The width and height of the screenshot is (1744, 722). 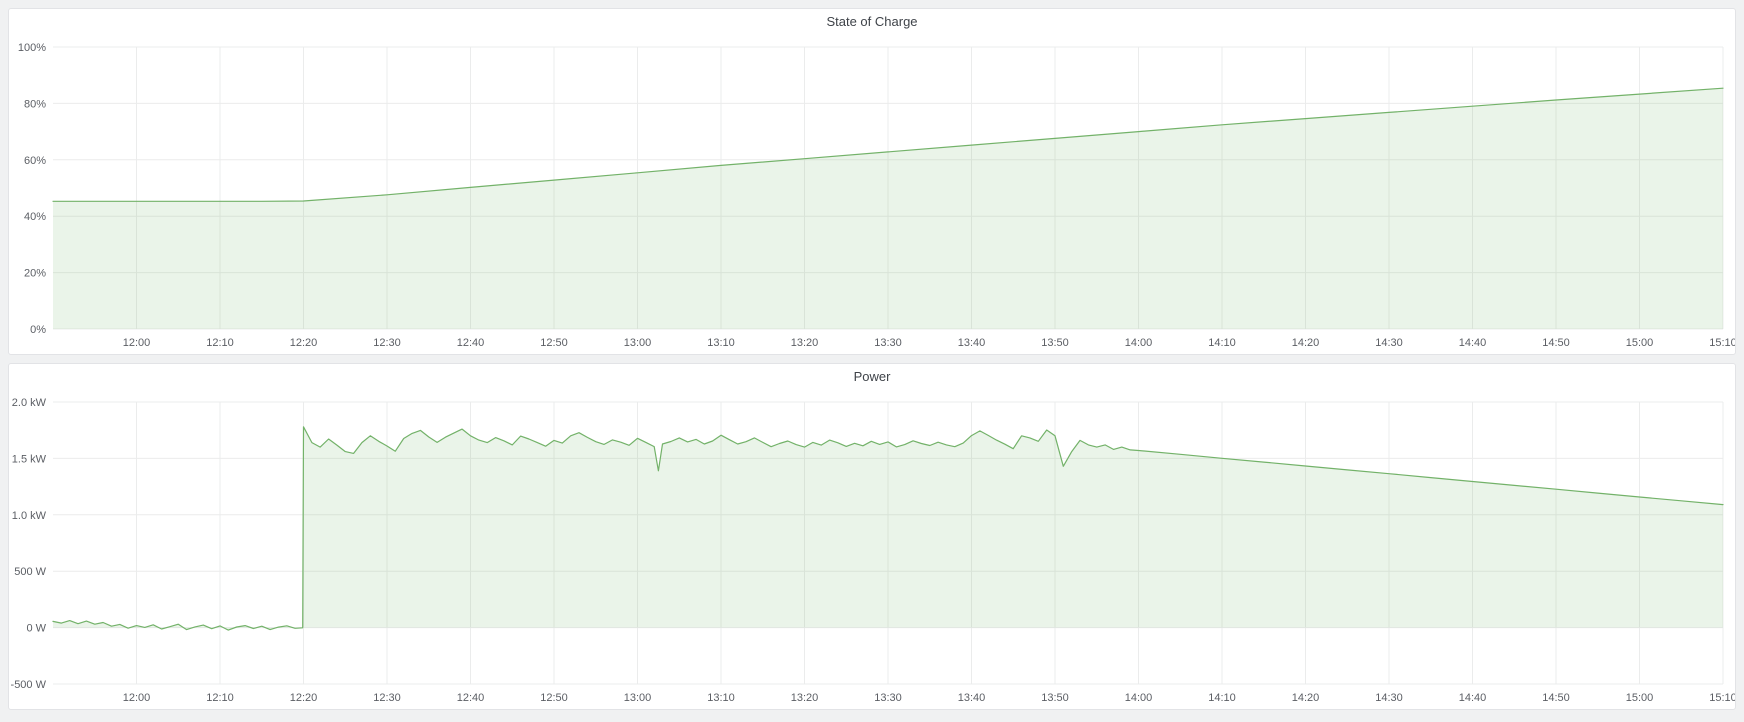 What do you see at coordinates (872, 21) in the screenshot?
I see `panel-title-state-of-charge: State of Charge` at bounding box center [872, 21].